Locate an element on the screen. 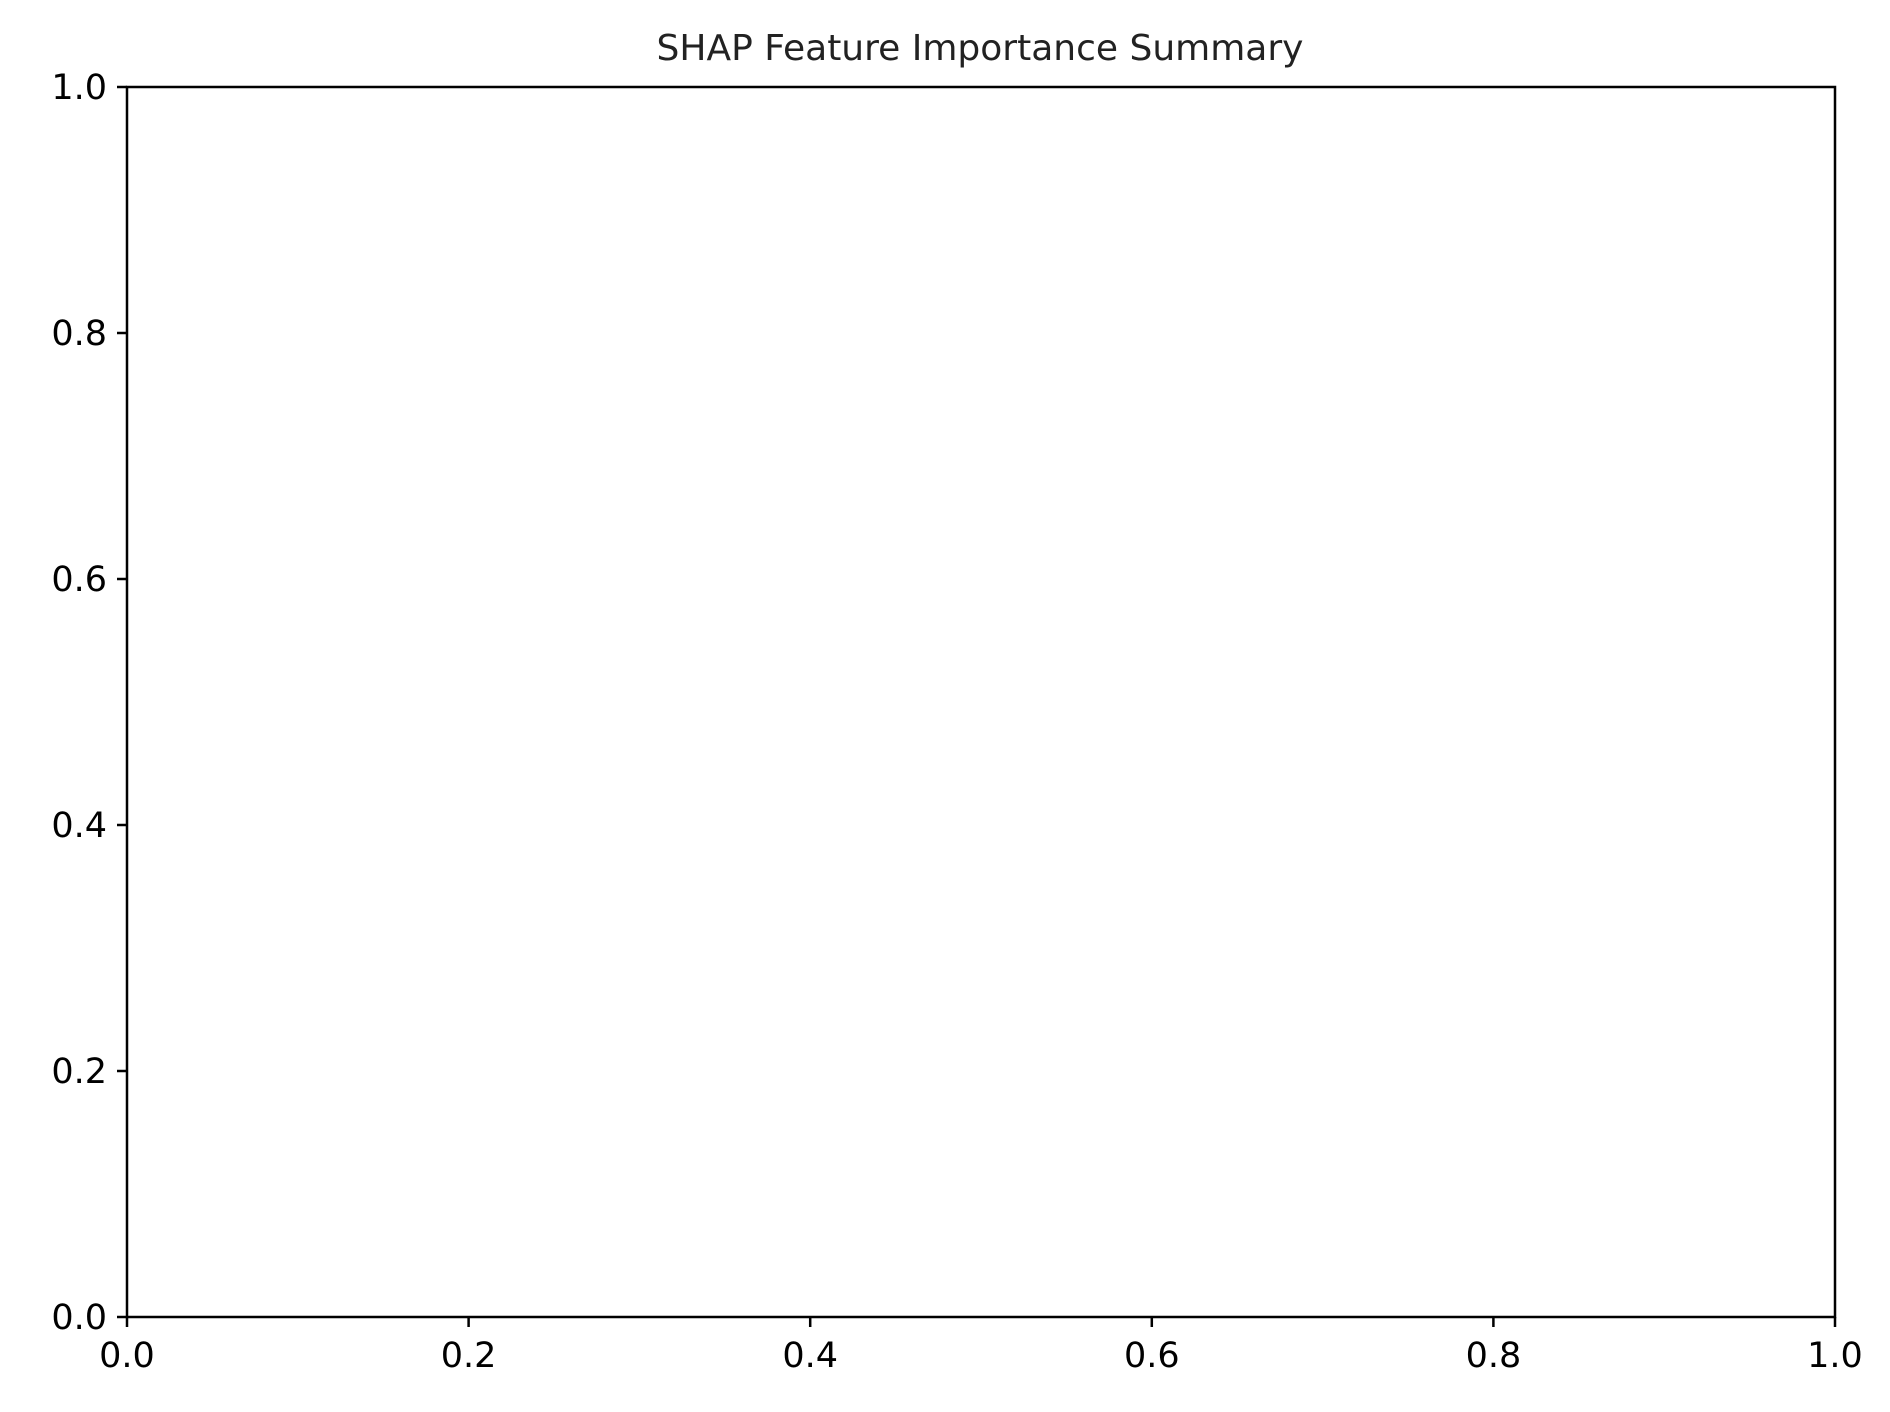 The width and height of the screenshot is (1890, 1412). x-tick-label: 0.4 is located at coordinates (810, 1356).